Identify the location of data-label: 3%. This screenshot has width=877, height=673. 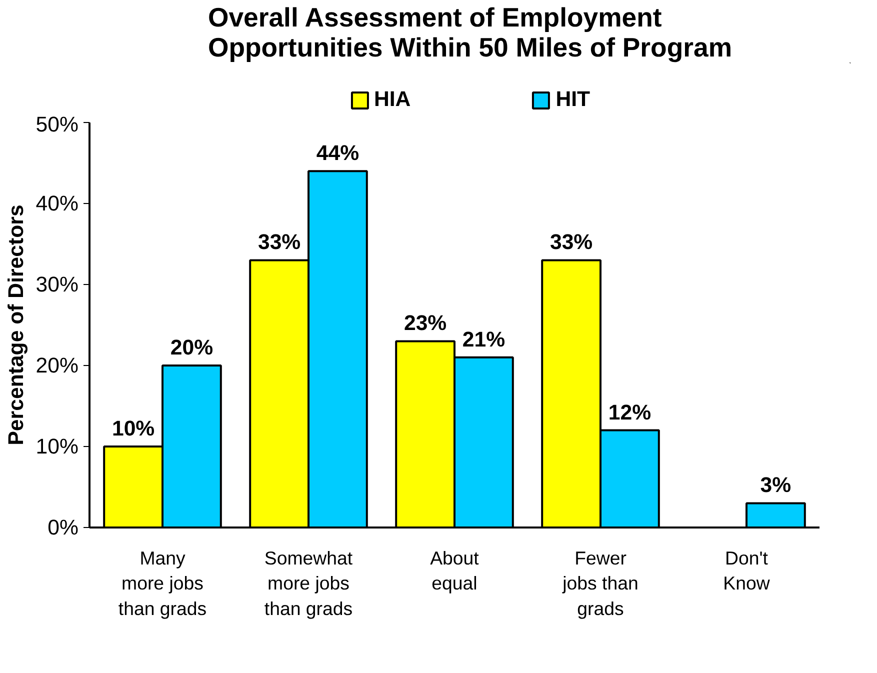
(776, 485).